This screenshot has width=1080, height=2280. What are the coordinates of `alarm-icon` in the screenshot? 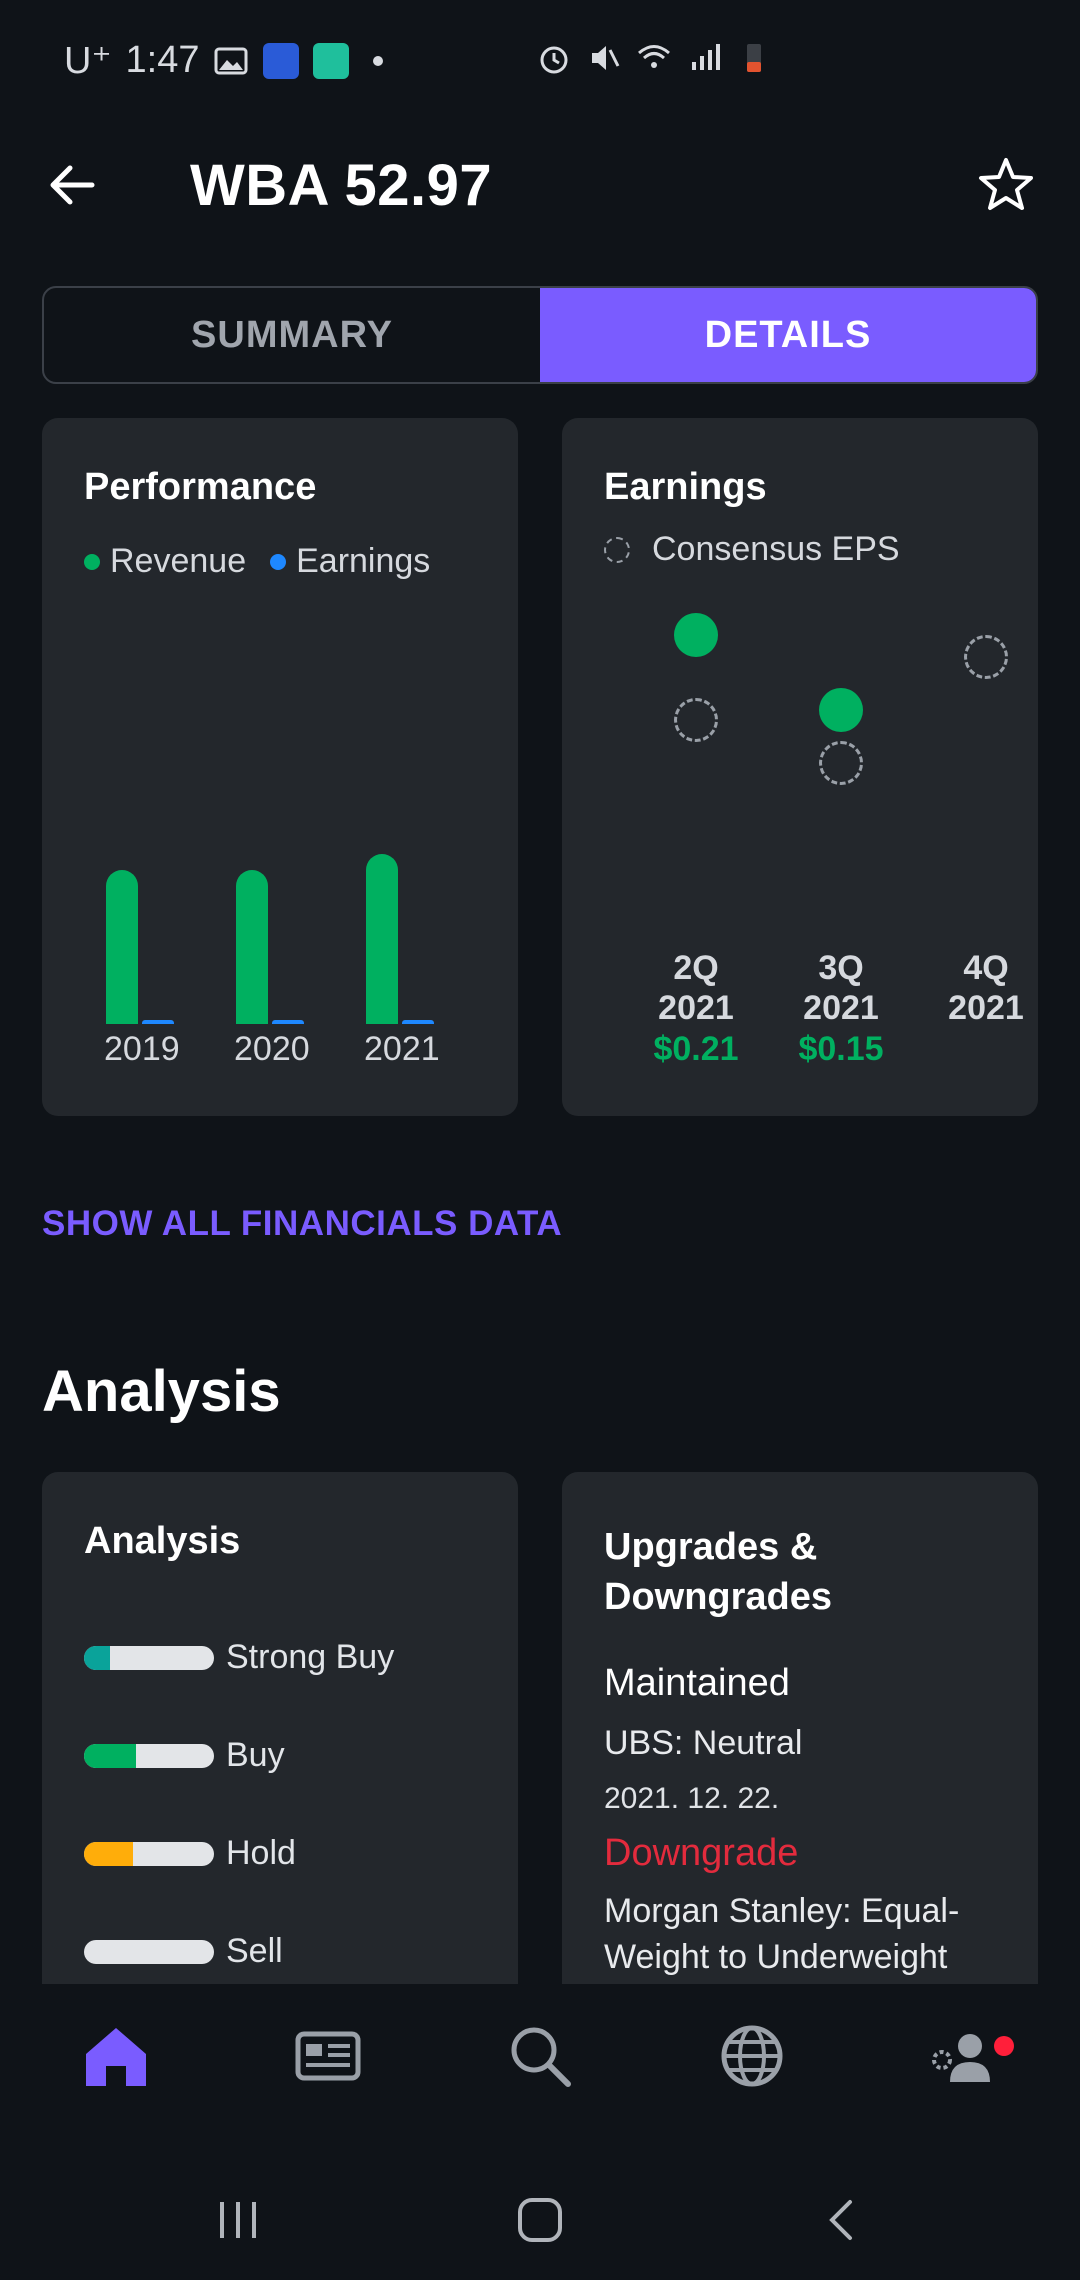 It's located at (554, 60).